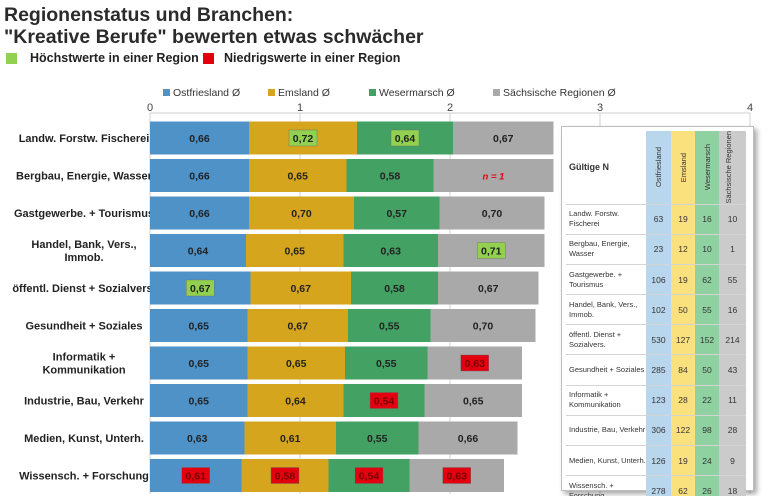 Image resolution: width=768 pixels, height=496 pixels. Describe the element at coordinates (707, 339) in the screenshot. I see `table-cell: 152` at that location.